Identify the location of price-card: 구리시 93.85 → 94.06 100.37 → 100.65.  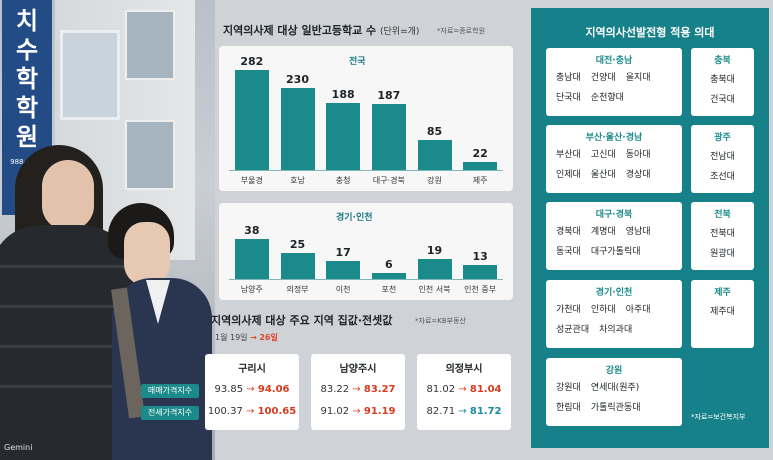
(252, 392).